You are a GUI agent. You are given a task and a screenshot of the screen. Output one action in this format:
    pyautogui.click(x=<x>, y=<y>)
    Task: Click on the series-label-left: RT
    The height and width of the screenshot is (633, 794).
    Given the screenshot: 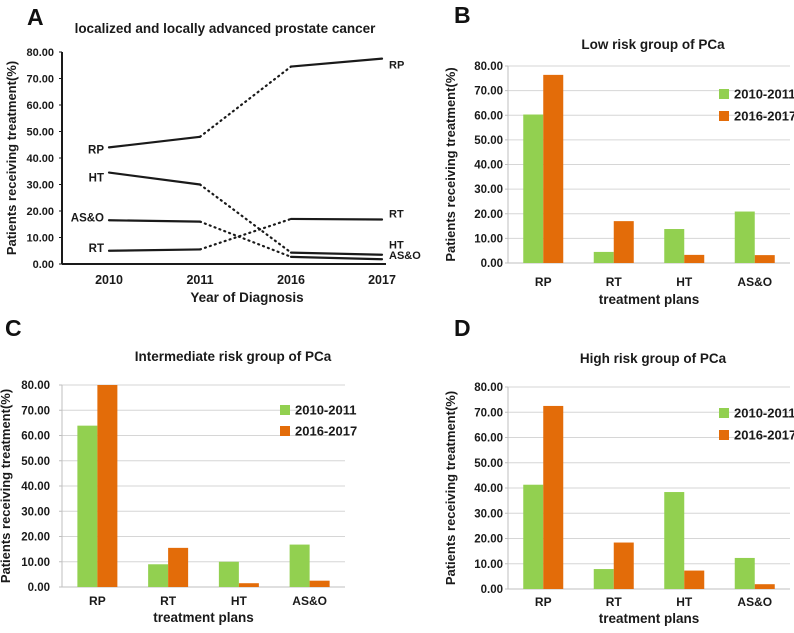 What is the action you would take?
    pyautogui.click(x=96, y=249)
    